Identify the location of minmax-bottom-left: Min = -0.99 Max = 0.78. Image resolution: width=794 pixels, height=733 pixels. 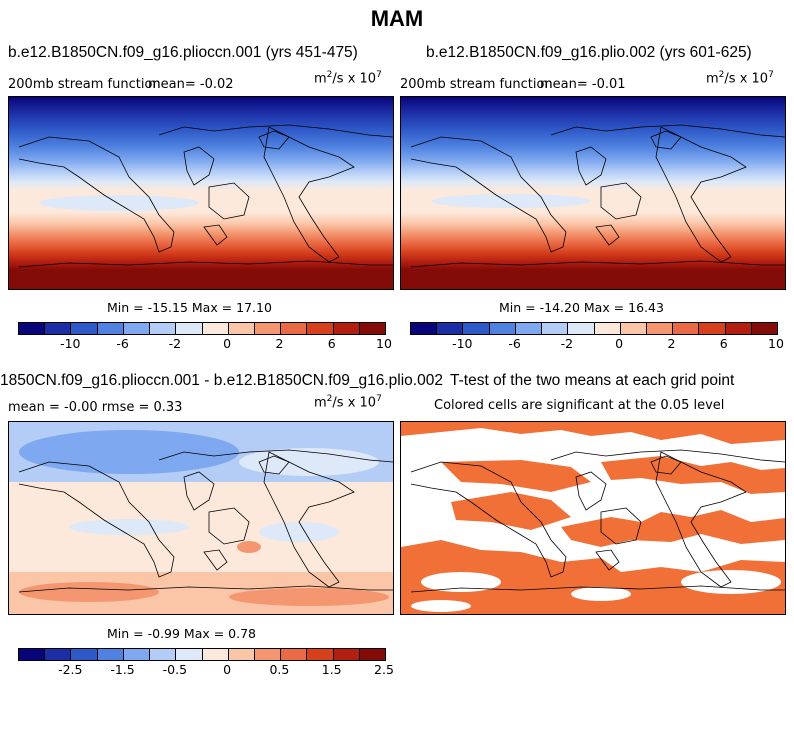
(182, 633).